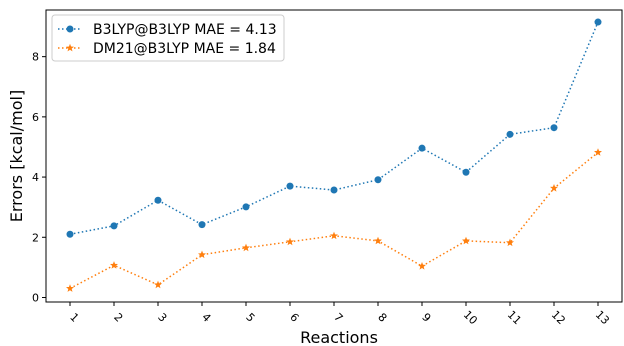 The height and width of the screenshot is (346, 624). What do you see at coordinates (35, 57) in the screenshot?
I see `y-tick-label: 8` at bounding box center [35, 57].